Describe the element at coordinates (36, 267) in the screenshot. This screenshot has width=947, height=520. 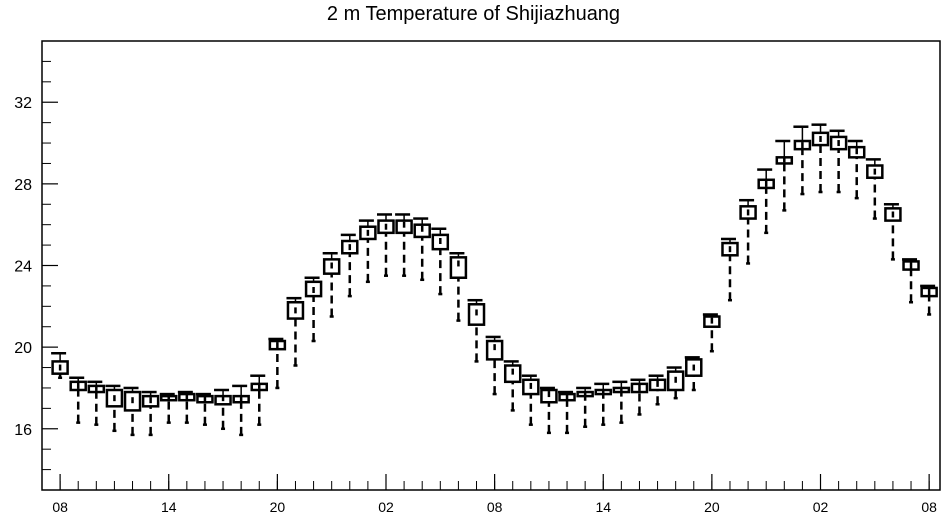
I see `y-major-ticks: 16 20 24 28 32` at that location.